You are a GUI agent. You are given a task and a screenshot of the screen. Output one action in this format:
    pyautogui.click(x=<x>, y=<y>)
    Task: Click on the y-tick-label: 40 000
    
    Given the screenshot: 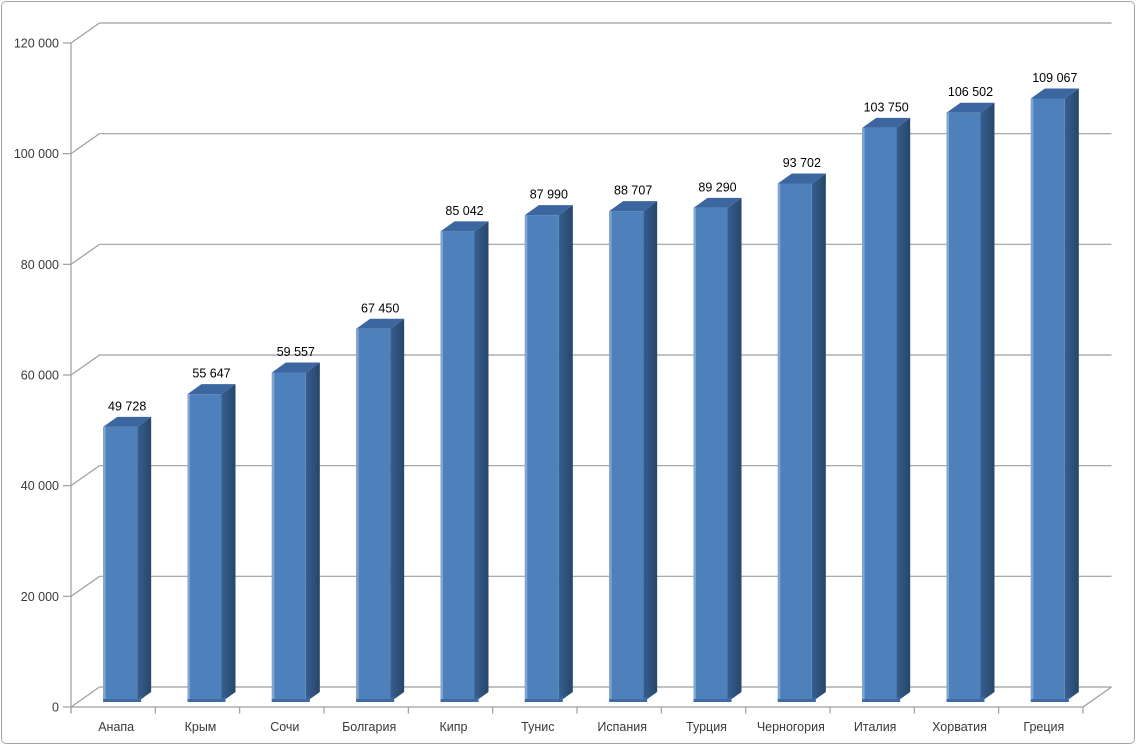 What is the action you would take?
    pyautogui.click(x=40, y=486)
    